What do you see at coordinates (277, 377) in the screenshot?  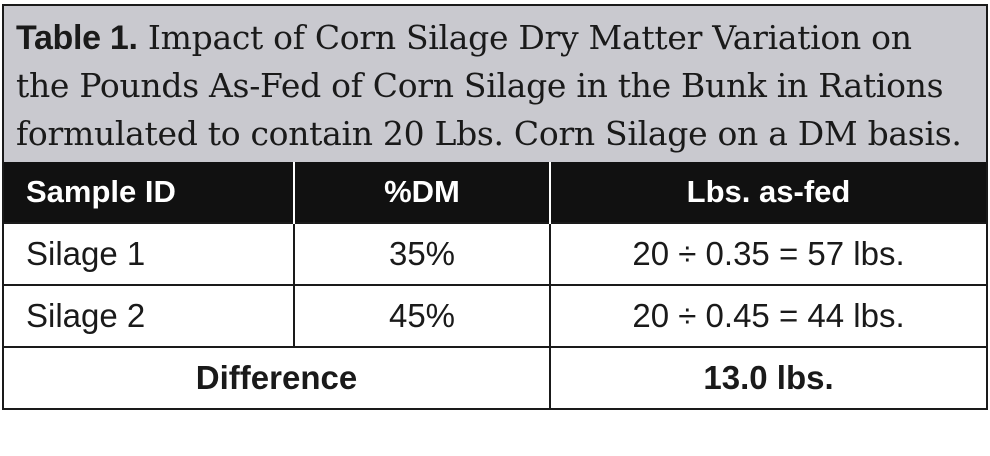 I see `difference-label: Difference` at bounding box center [277, 377].